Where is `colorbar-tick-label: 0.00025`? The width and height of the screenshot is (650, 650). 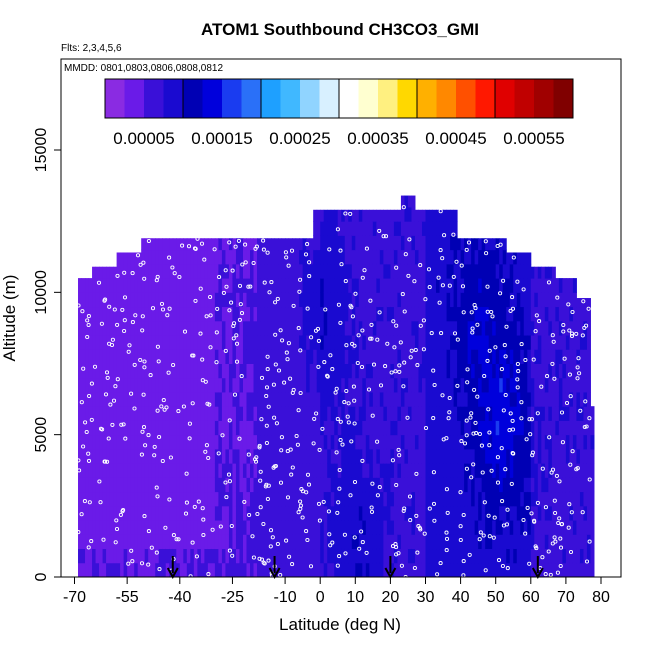
colorbar-tick-label: 0.00025 is located at coordinates (299, 138).